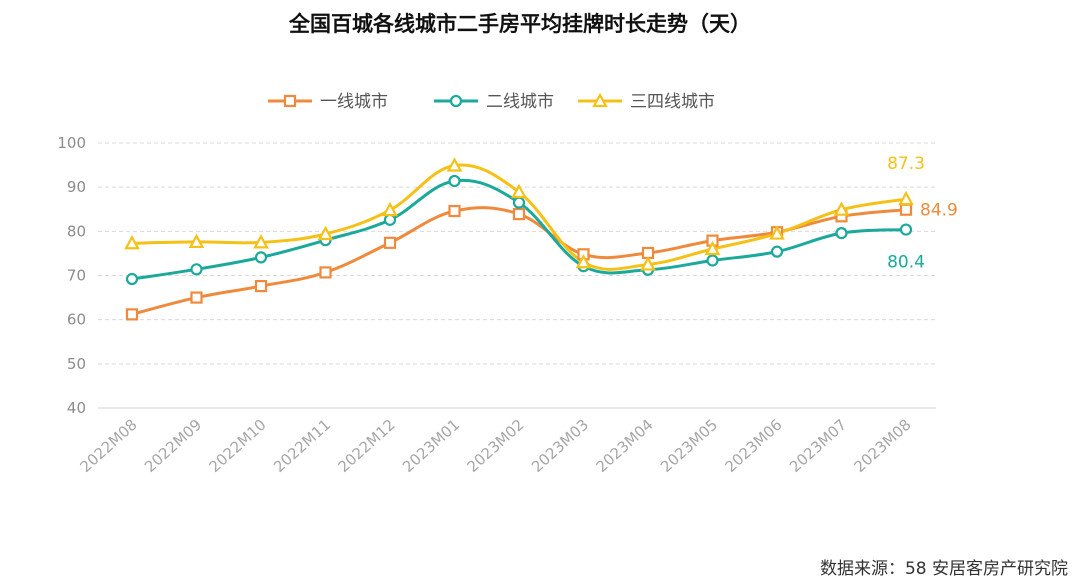 Image resolution: width=1080 pixels, height=587 pixels. What do you see at coordinates (906, 164) in the screenshot?
I see `data-label: 87.3` at bounding box center [906, 164].